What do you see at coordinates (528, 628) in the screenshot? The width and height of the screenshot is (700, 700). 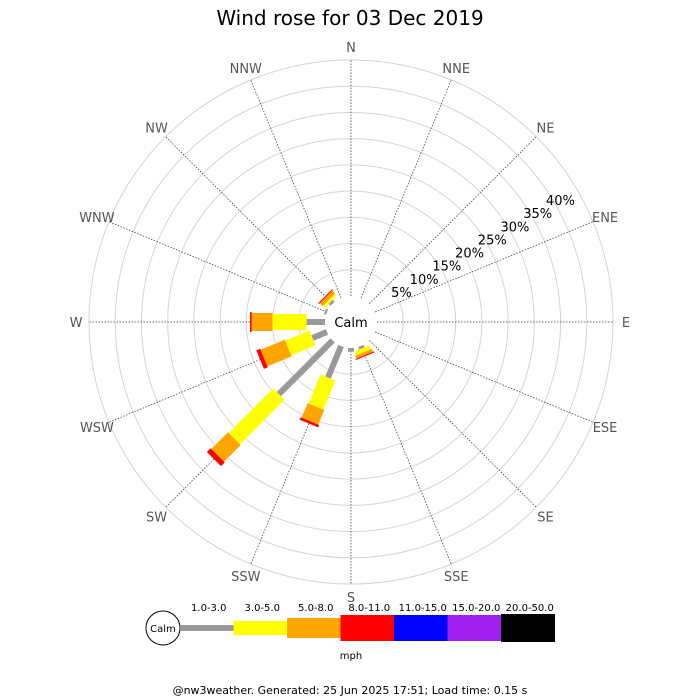 I see `legend-swatch-20.0-50.0` at bounding box center [528, 628].